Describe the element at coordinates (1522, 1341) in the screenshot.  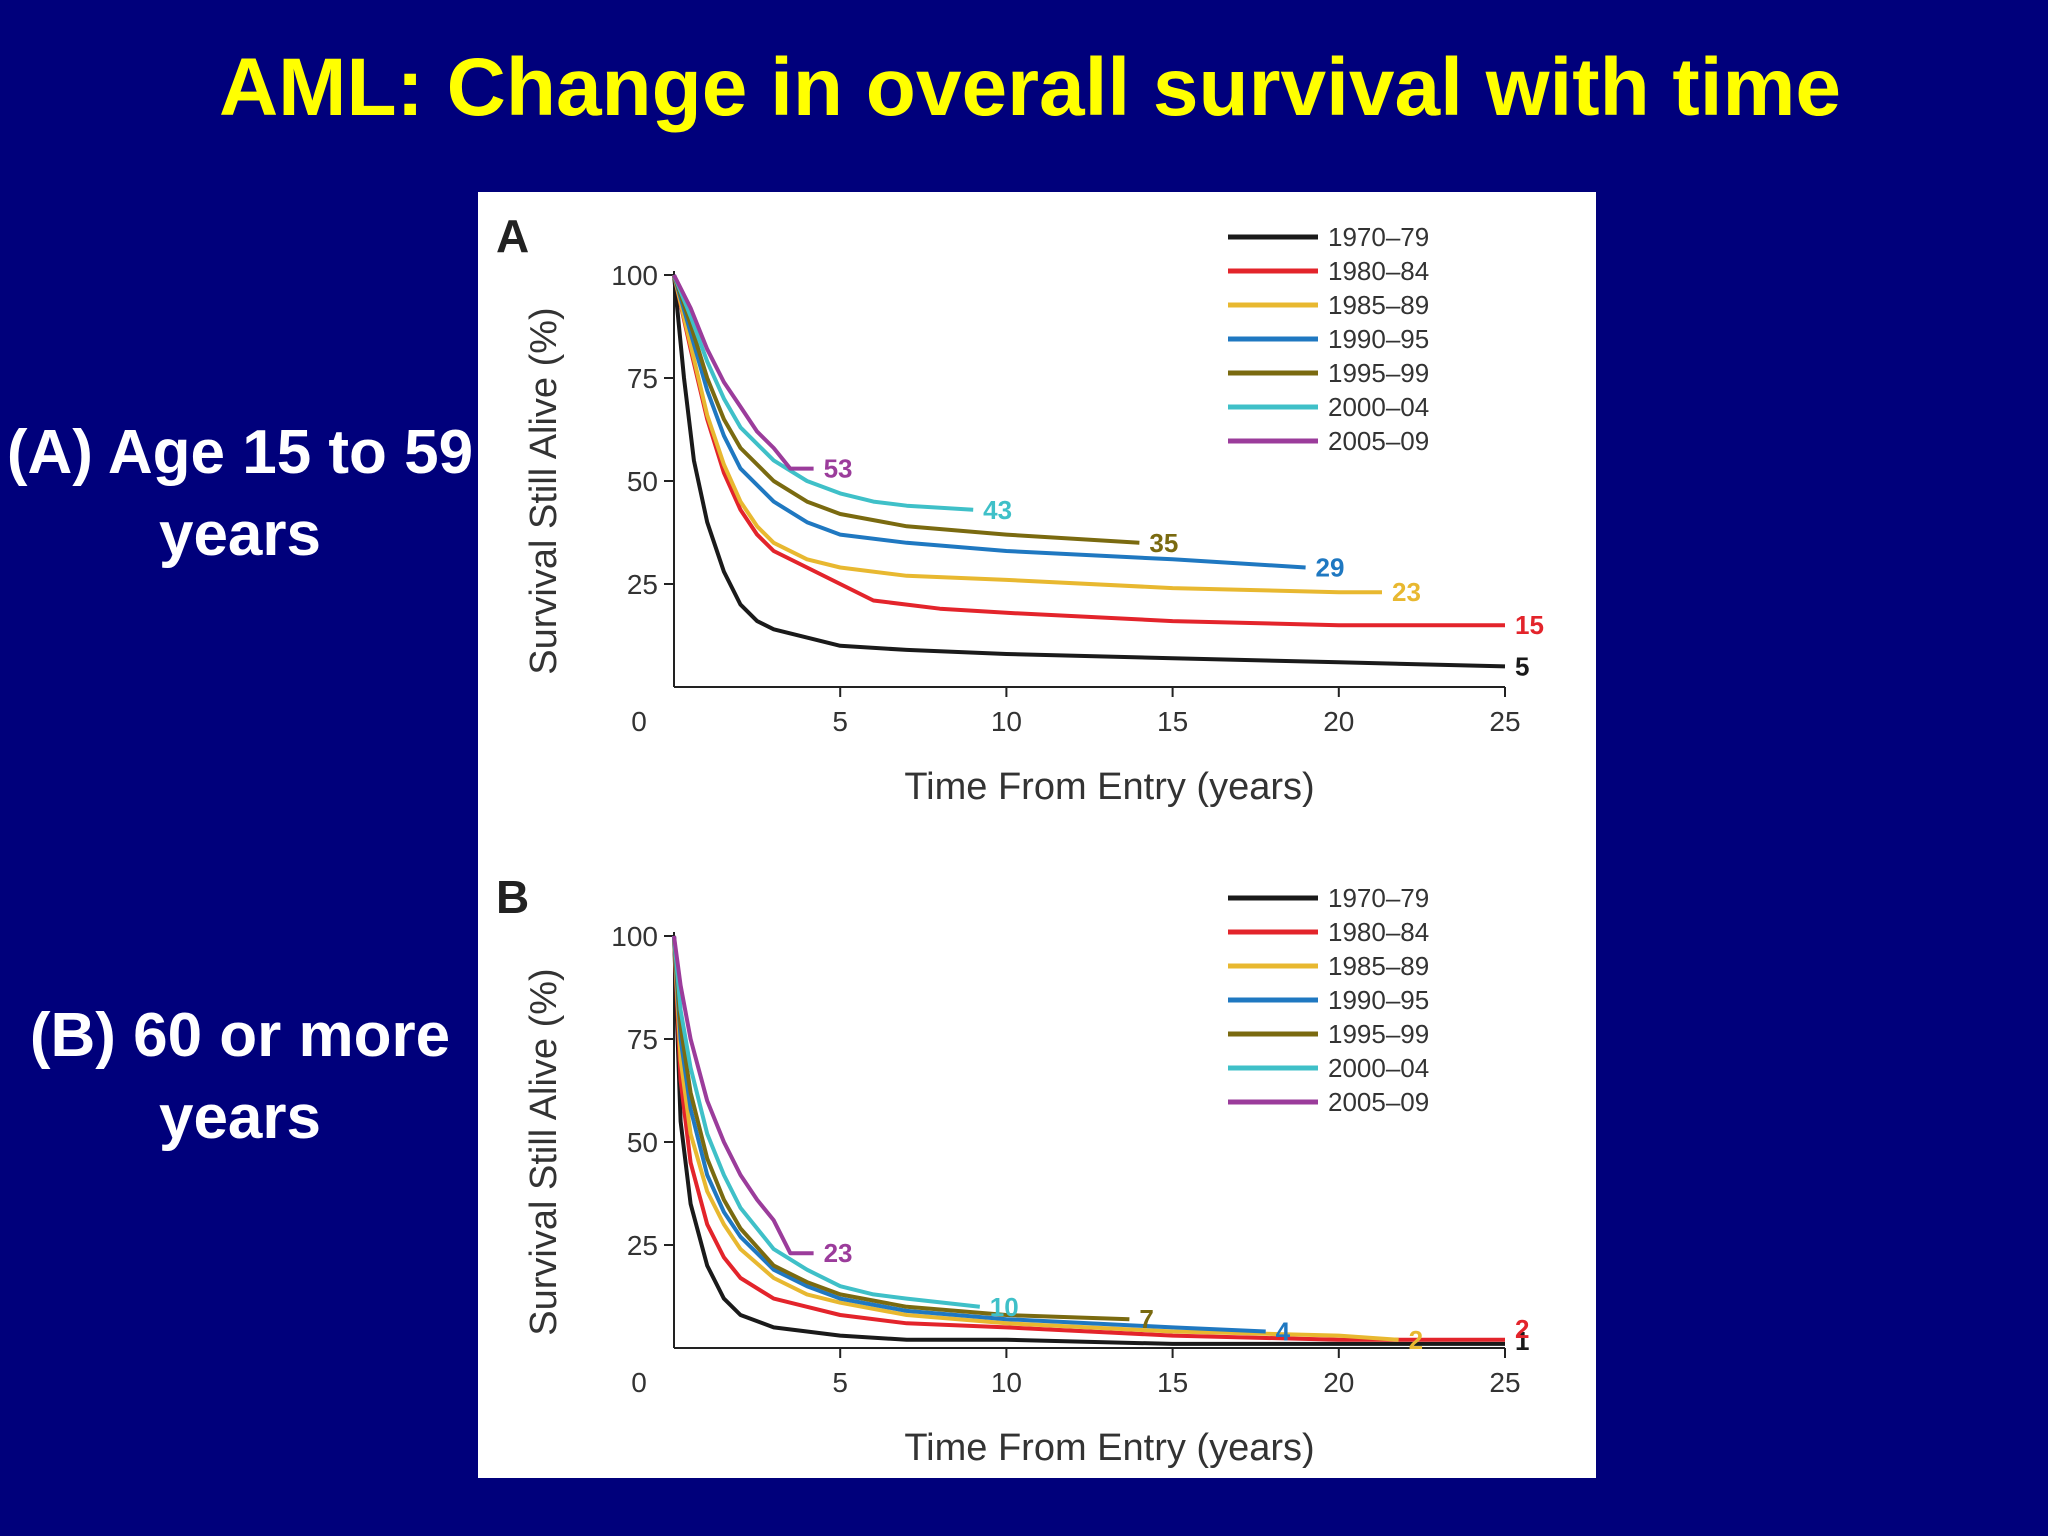
I see `series-end-label: 1` at that location.